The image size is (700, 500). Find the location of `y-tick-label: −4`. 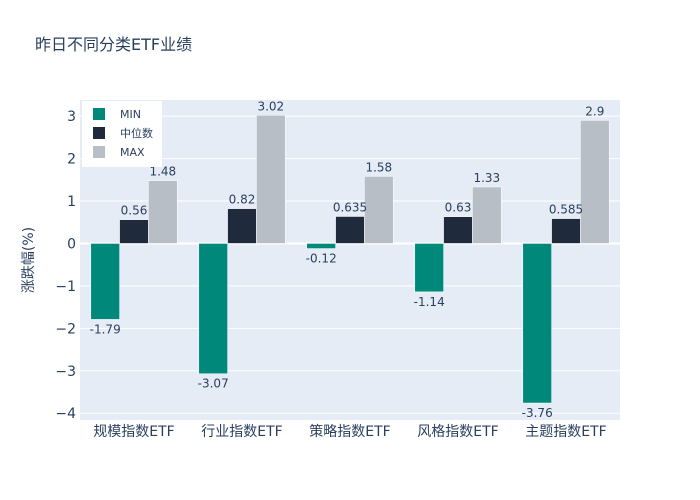

y-tick-label: −4 is located at coordinates (65, 414).